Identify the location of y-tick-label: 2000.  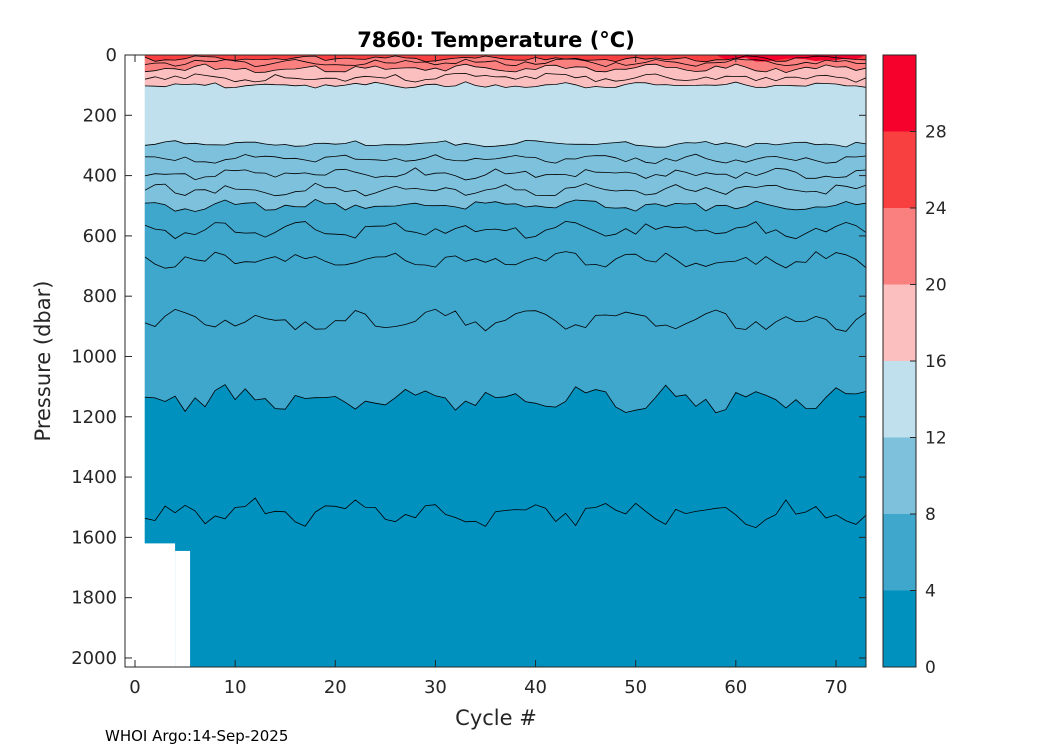
(94, 658).